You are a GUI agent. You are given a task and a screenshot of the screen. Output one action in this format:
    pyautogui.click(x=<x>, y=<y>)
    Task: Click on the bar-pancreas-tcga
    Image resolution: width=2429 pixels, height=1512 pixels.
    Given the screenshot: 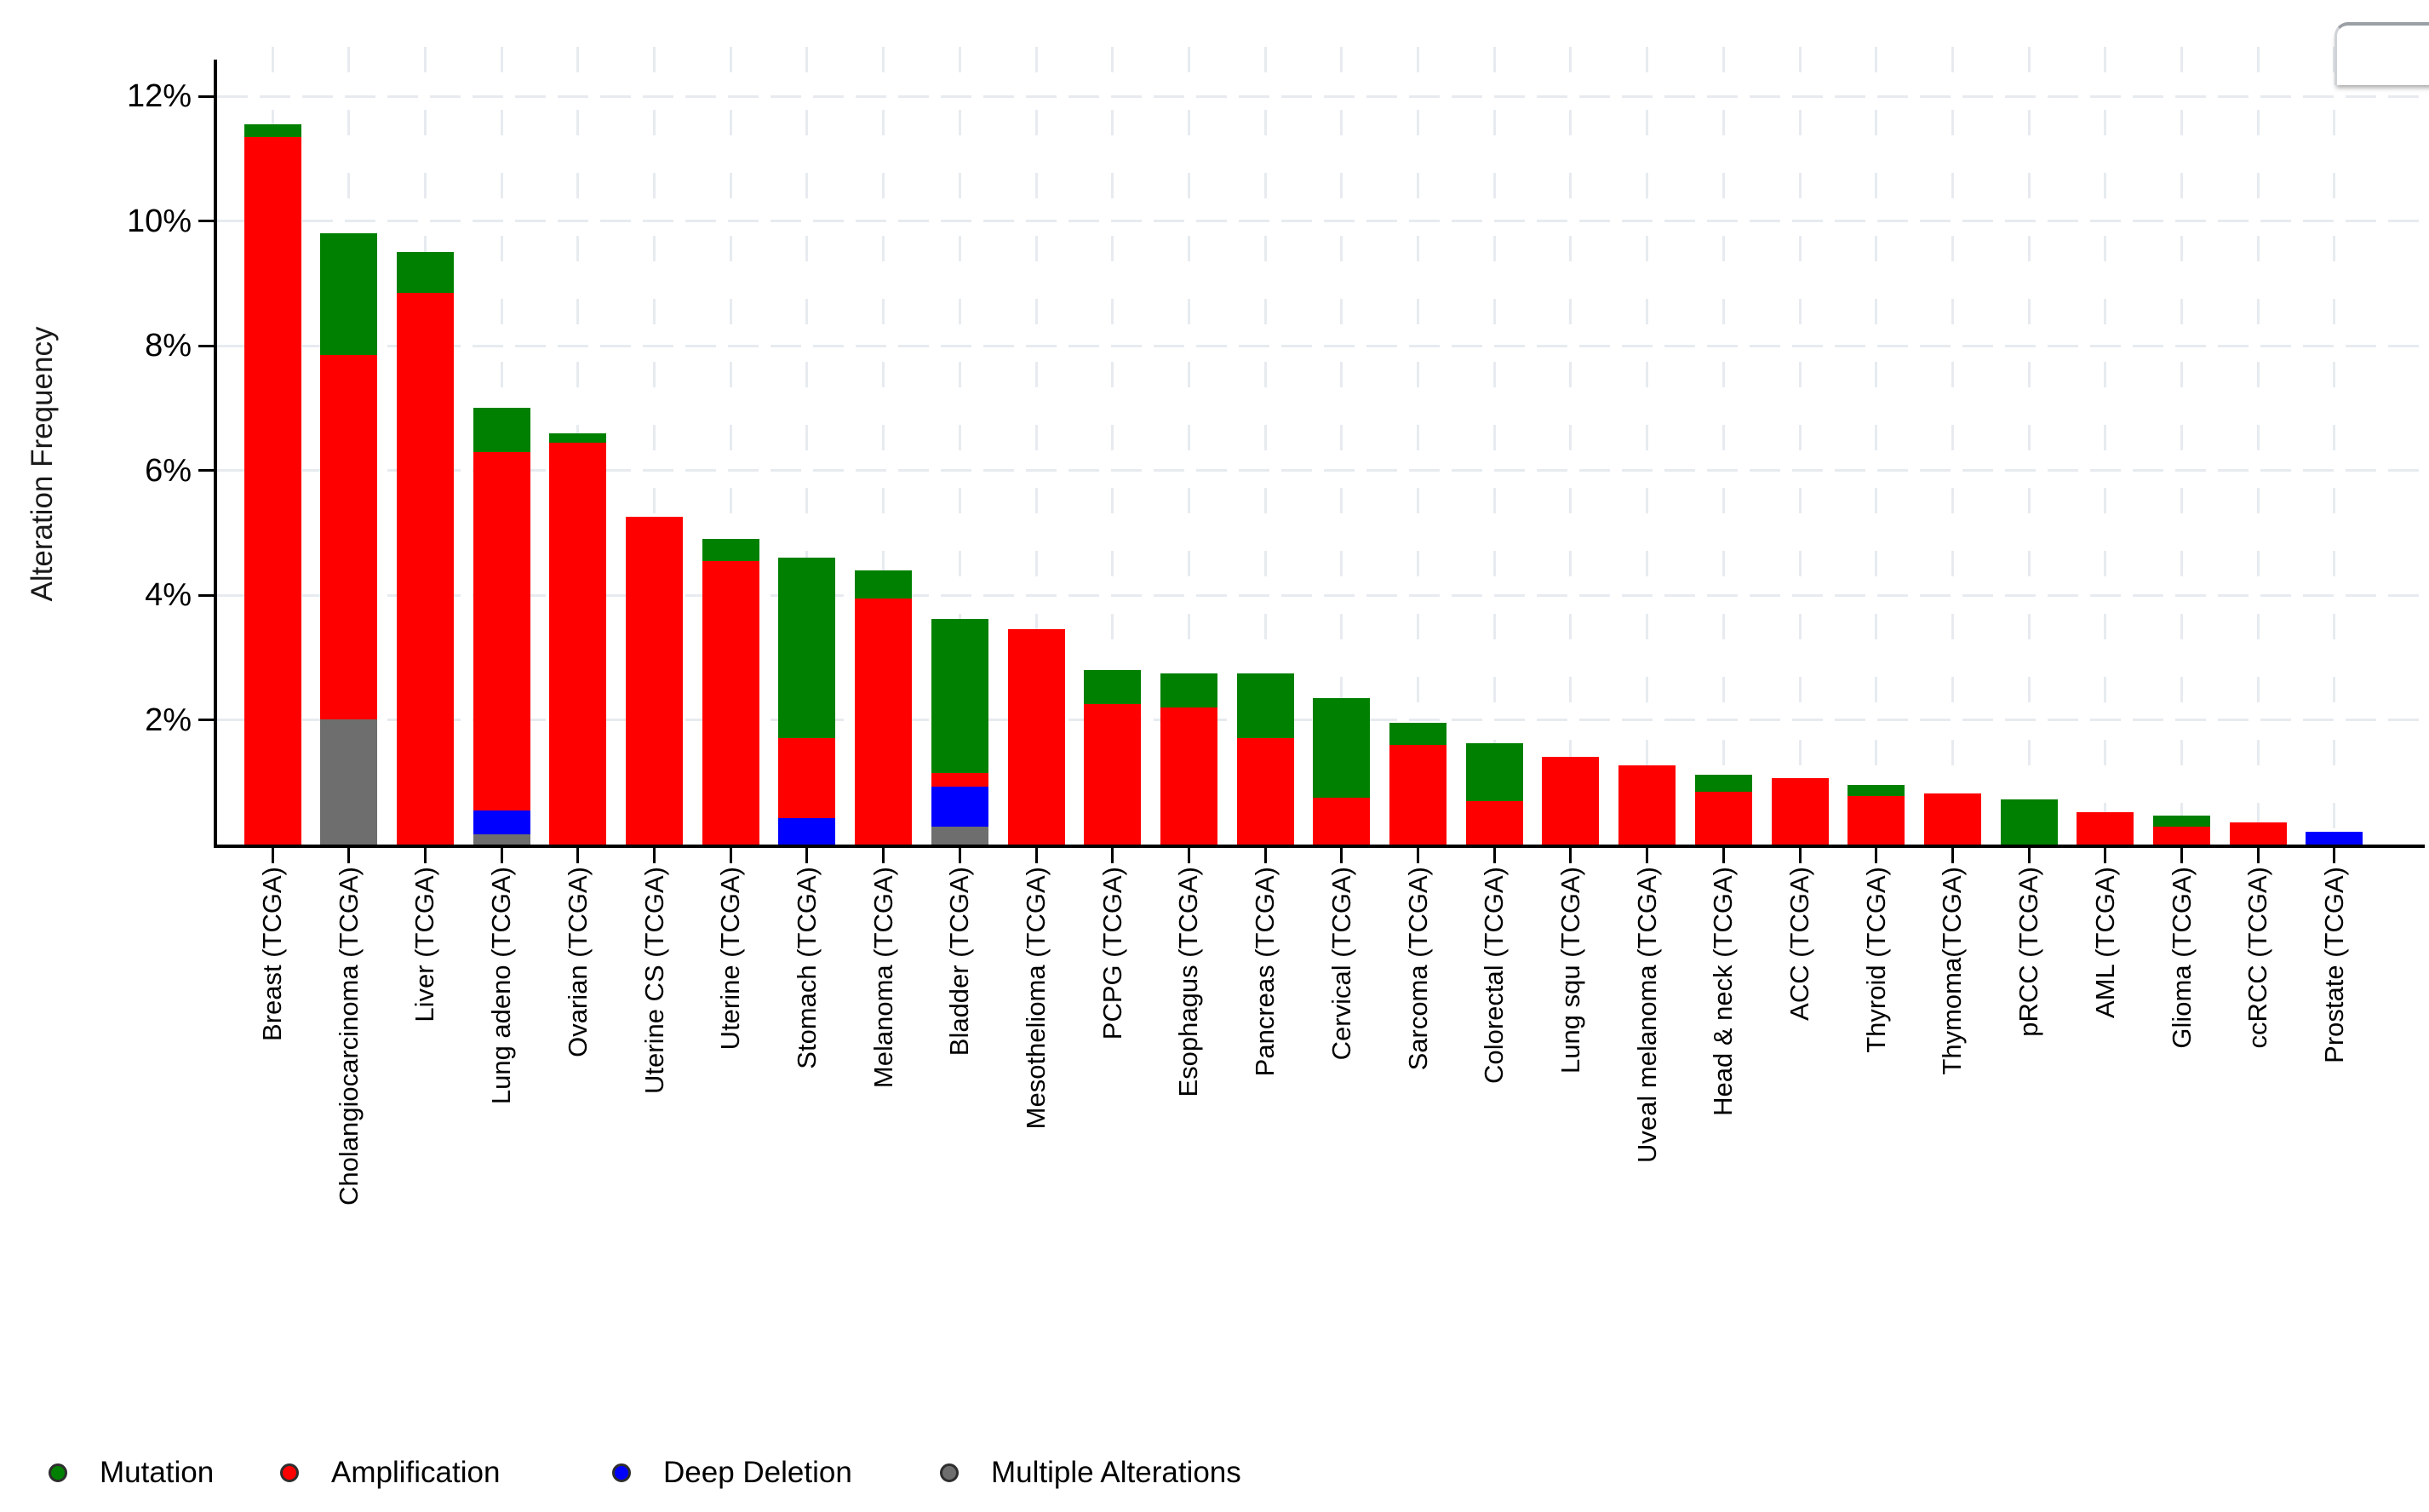 What is the action you would take?
    pyautogui.click(x=1265, y=759)
    